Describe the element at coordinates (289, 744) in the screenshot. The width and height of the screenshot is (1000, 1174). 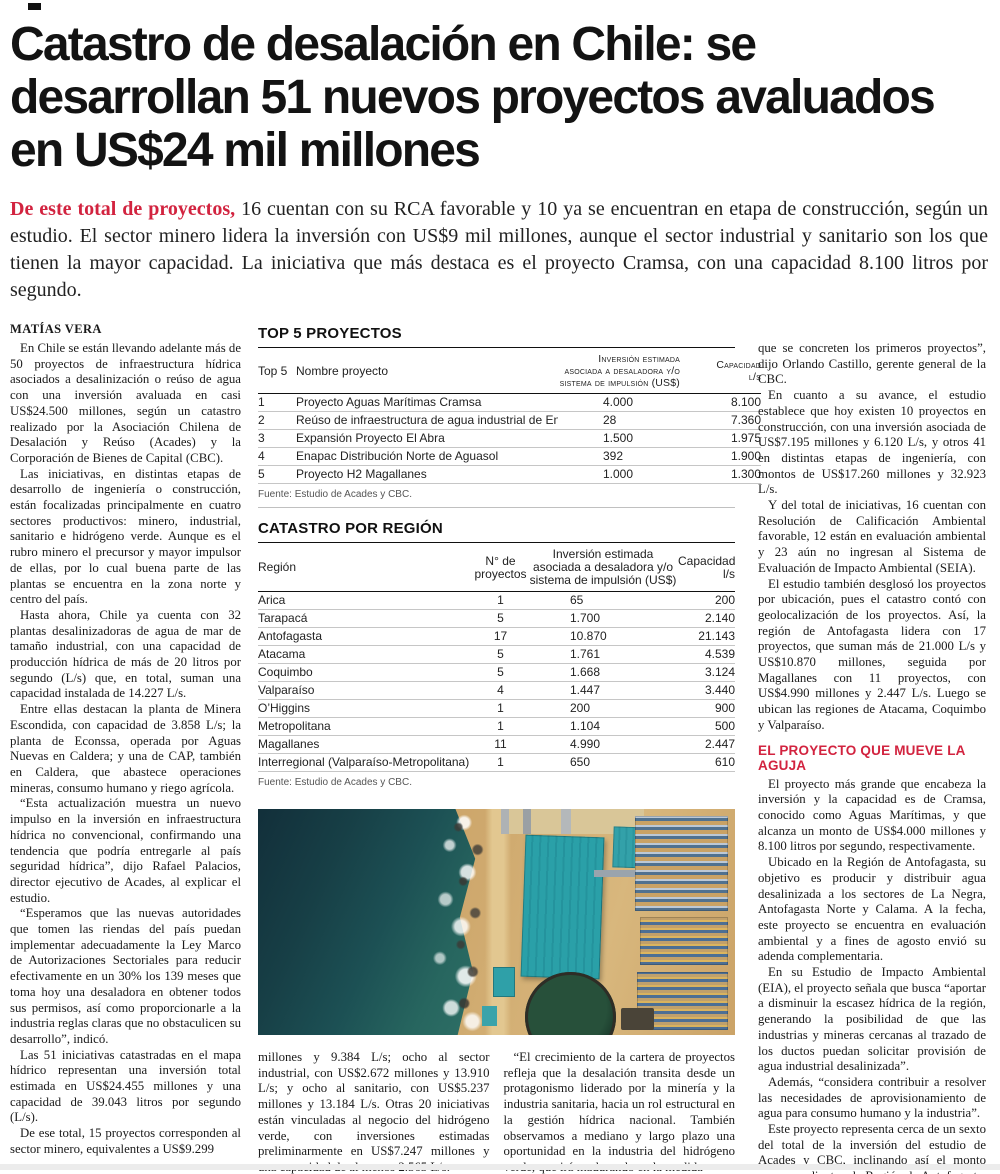
I see `region-cell: Magallanes` at that location.